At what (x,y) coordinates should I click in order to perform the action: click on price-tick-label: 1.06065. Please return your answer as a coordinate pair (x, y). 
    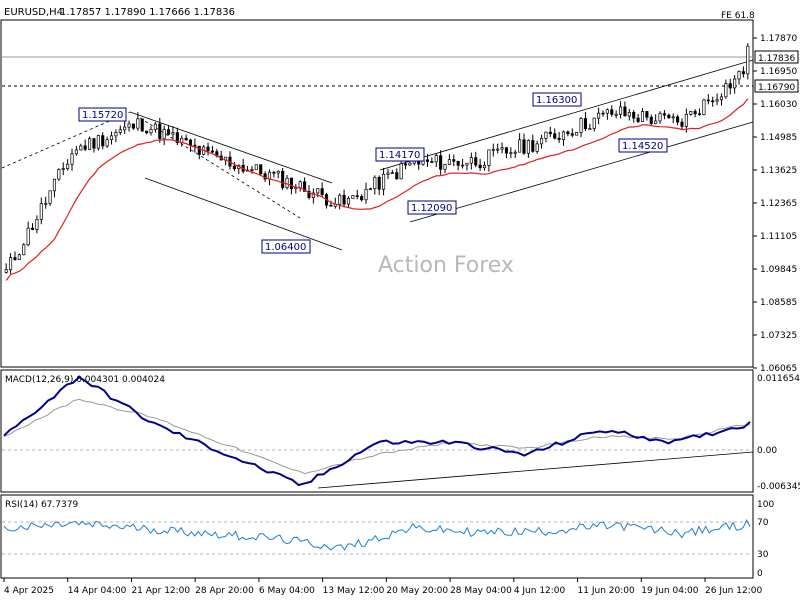
    Looking at the image, I should click on (778, 369).